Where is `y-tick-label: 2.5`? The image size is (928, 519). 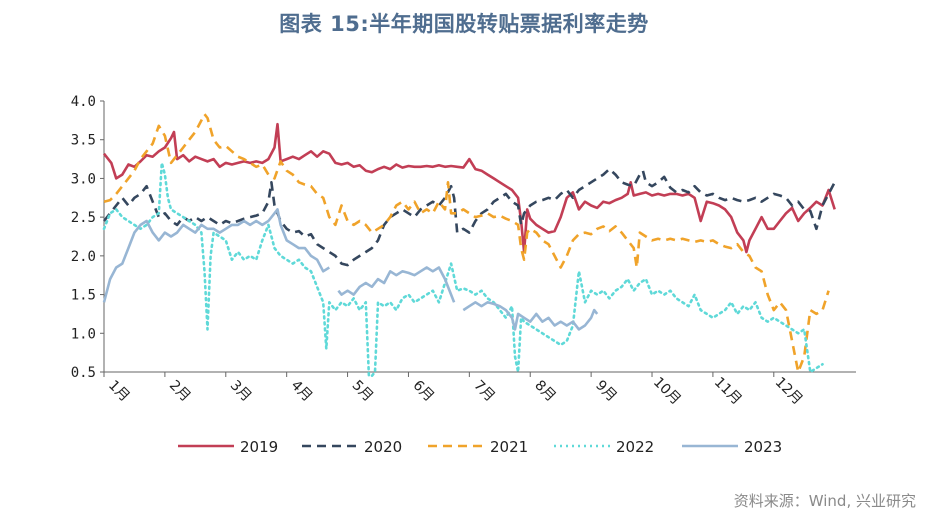
y-tick-label: 2.5 is located at coordinates (83, 218).